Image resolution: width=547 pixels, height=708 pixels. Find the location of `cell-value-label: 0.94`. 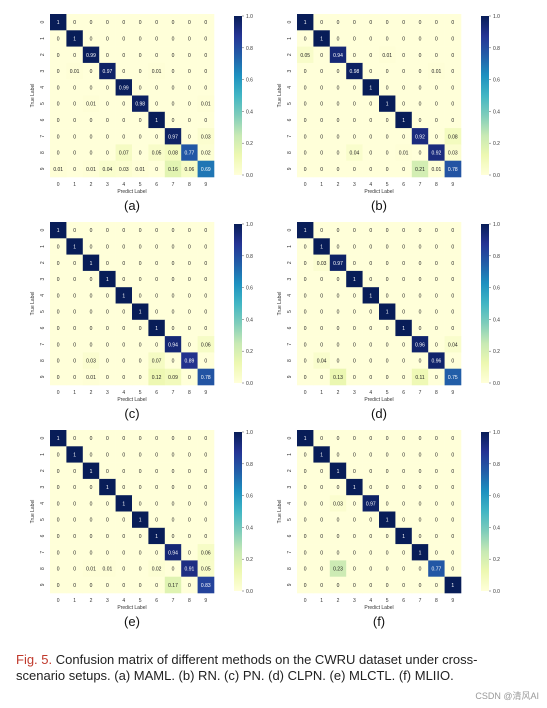

cell-value-label: 0.94 is located at coordinates (173, 553).